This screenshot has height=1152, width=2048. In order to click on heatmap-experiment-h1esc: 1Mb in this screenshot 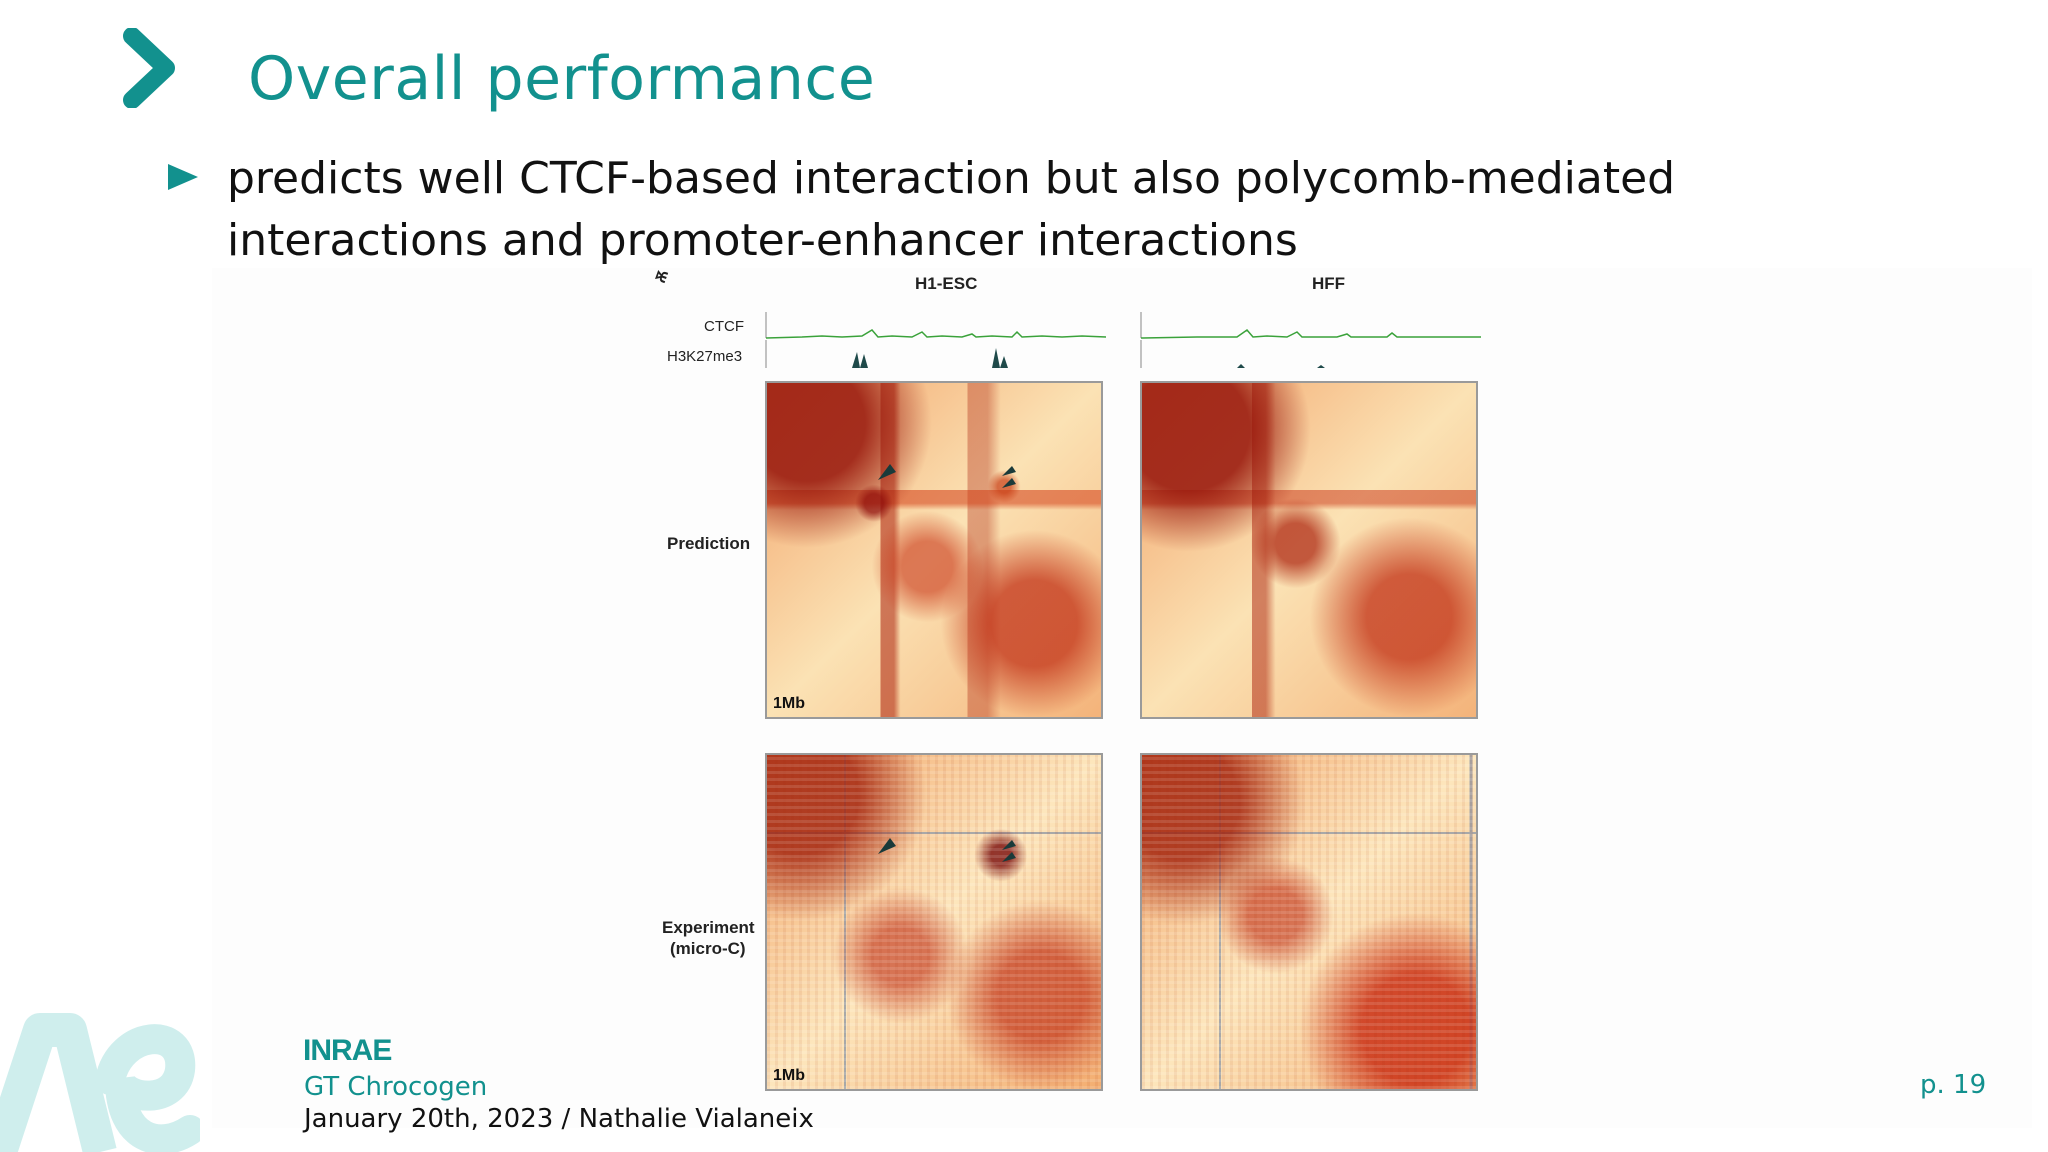, I will do `click(934, 922)`.